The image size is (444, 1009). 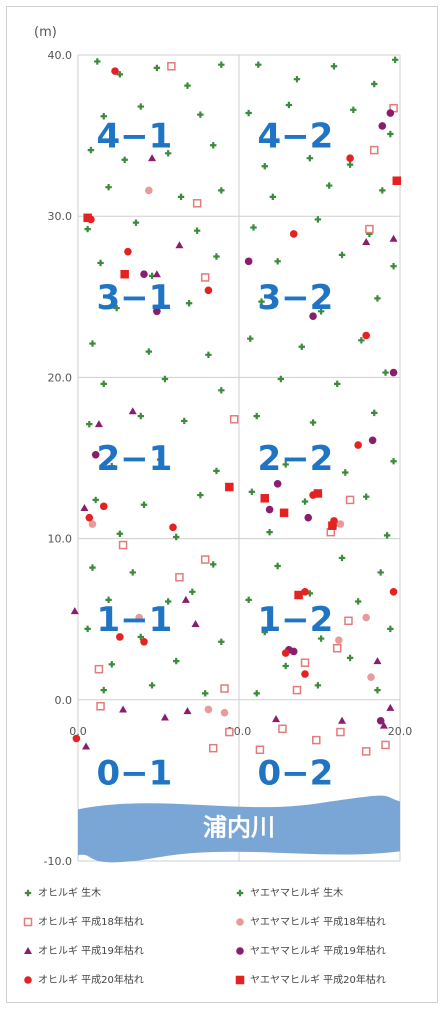 I want to click on y-tick-label: 10.0, so click(x=60, y=539).